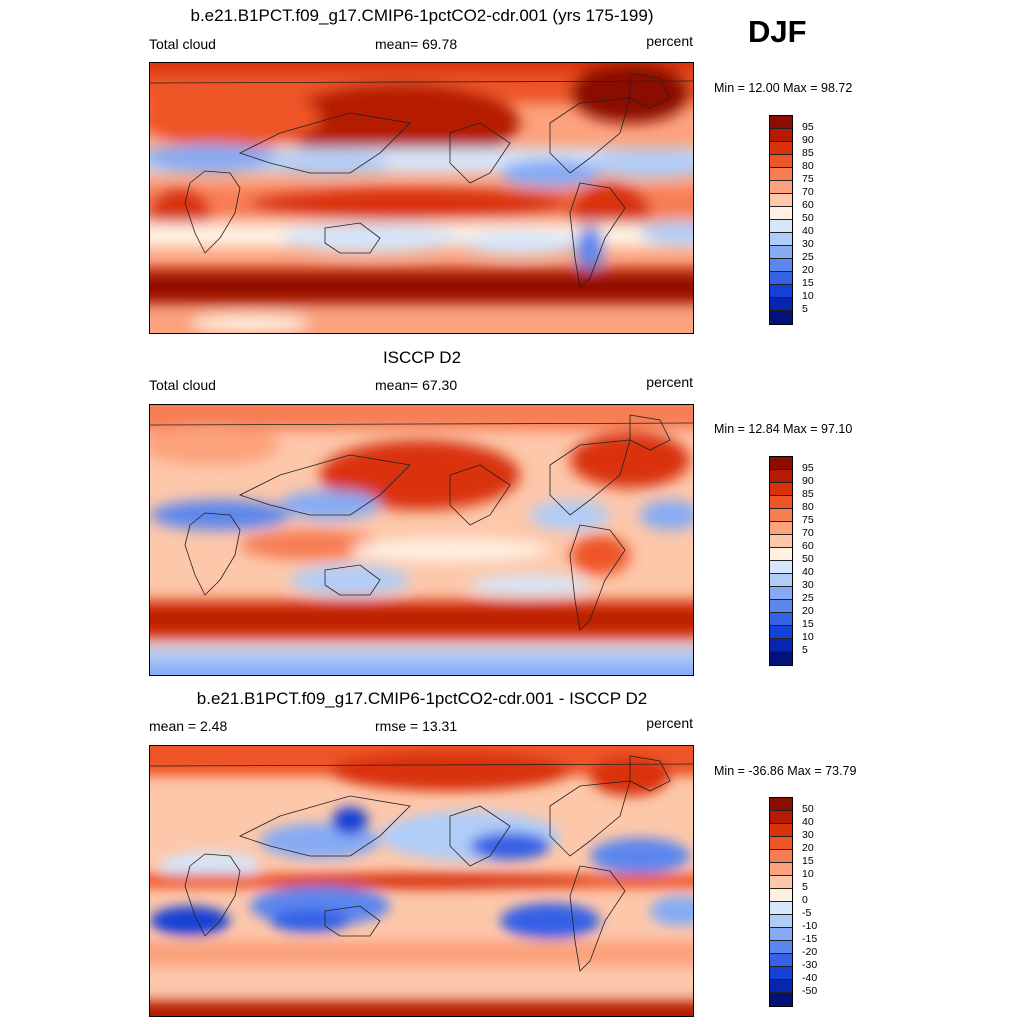  What do you see at coordinates (421, 881) in the screenshot?
I see `panel-3-map` at bounding box center [421, 881].